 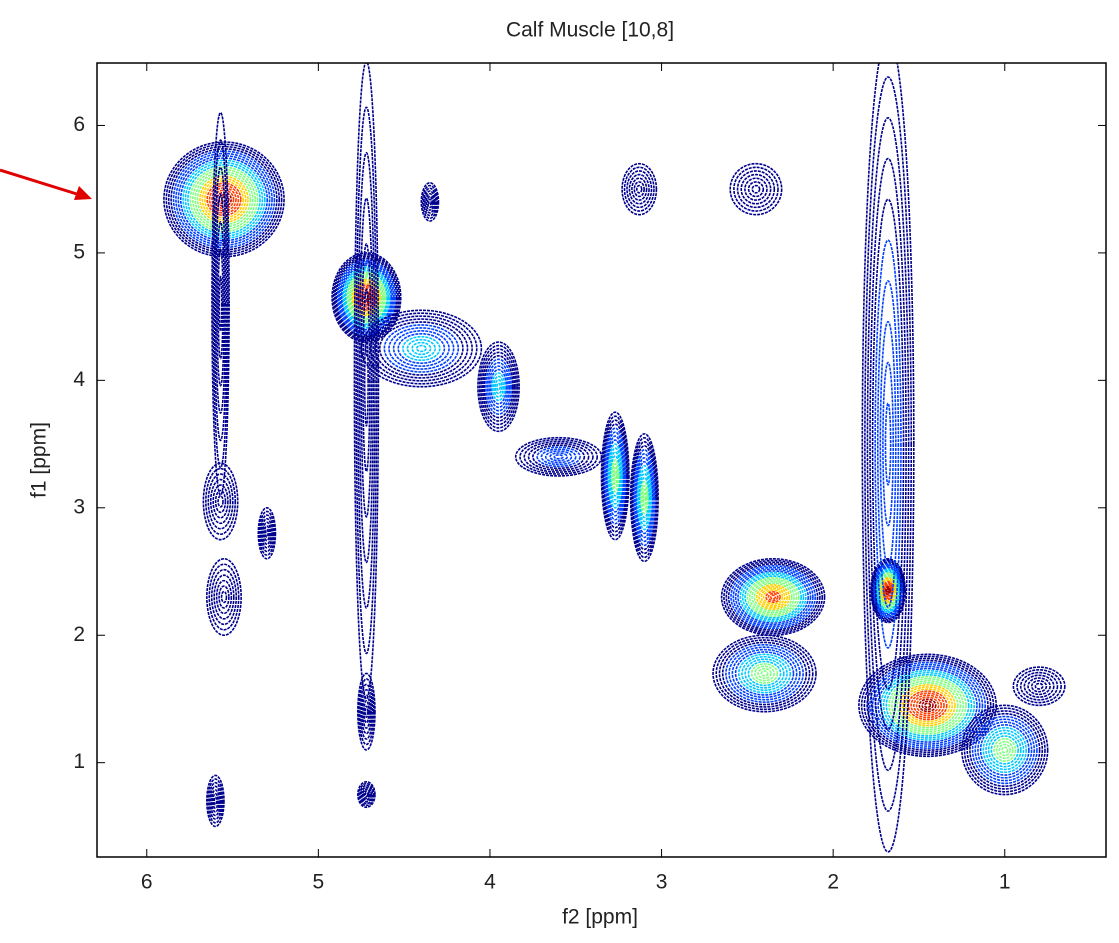 I want to click on x-tick-label: 2, so click(x=833, y=882).